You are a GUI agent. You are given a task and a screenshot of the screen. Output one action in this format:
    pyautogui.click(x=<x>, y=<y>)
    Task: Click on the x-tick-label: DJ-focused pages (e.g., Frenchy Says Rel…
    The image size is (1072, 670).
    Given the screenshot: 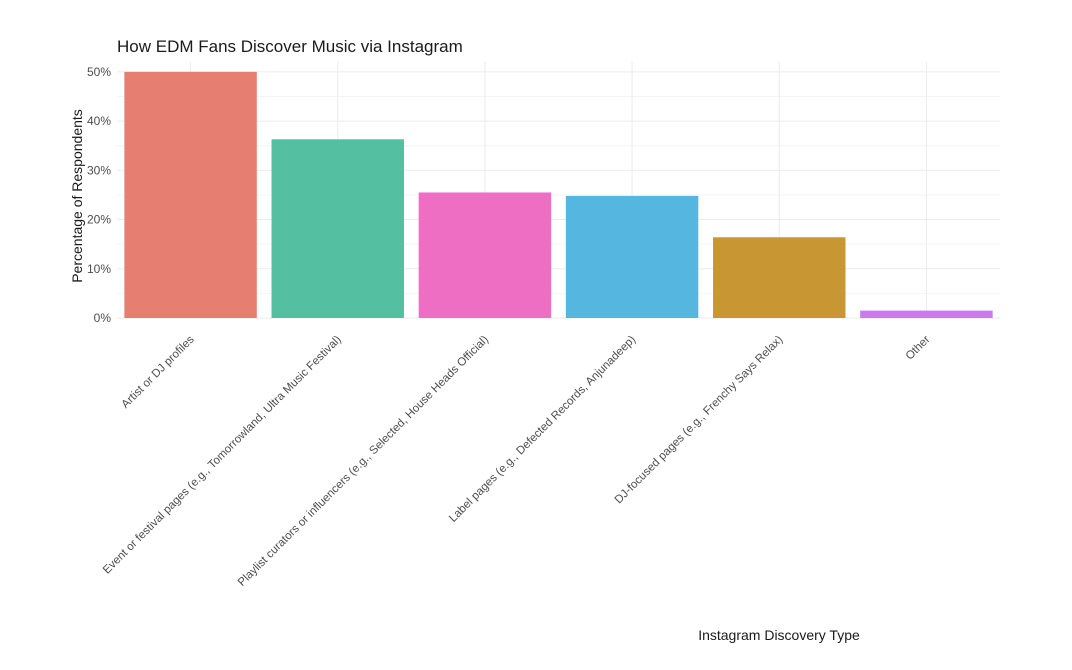 What is the action you would take?
    pyautogui.click(x=699, y=420)
    